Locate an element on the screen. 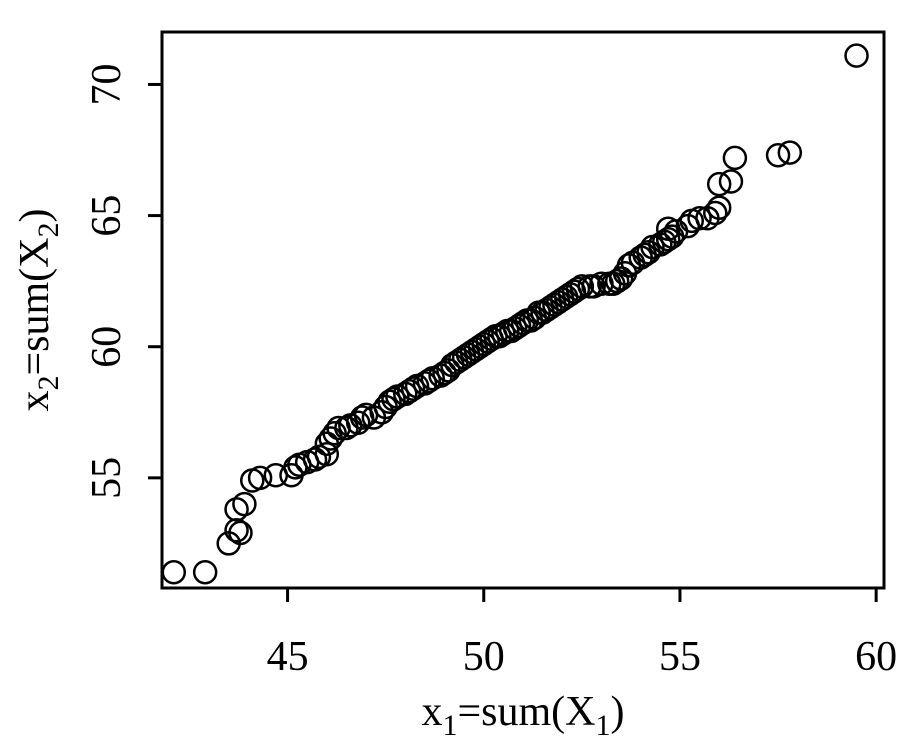 This screenshot has height=750, width=900. x-tick-label: 45 is located at coordinates (288, 657).